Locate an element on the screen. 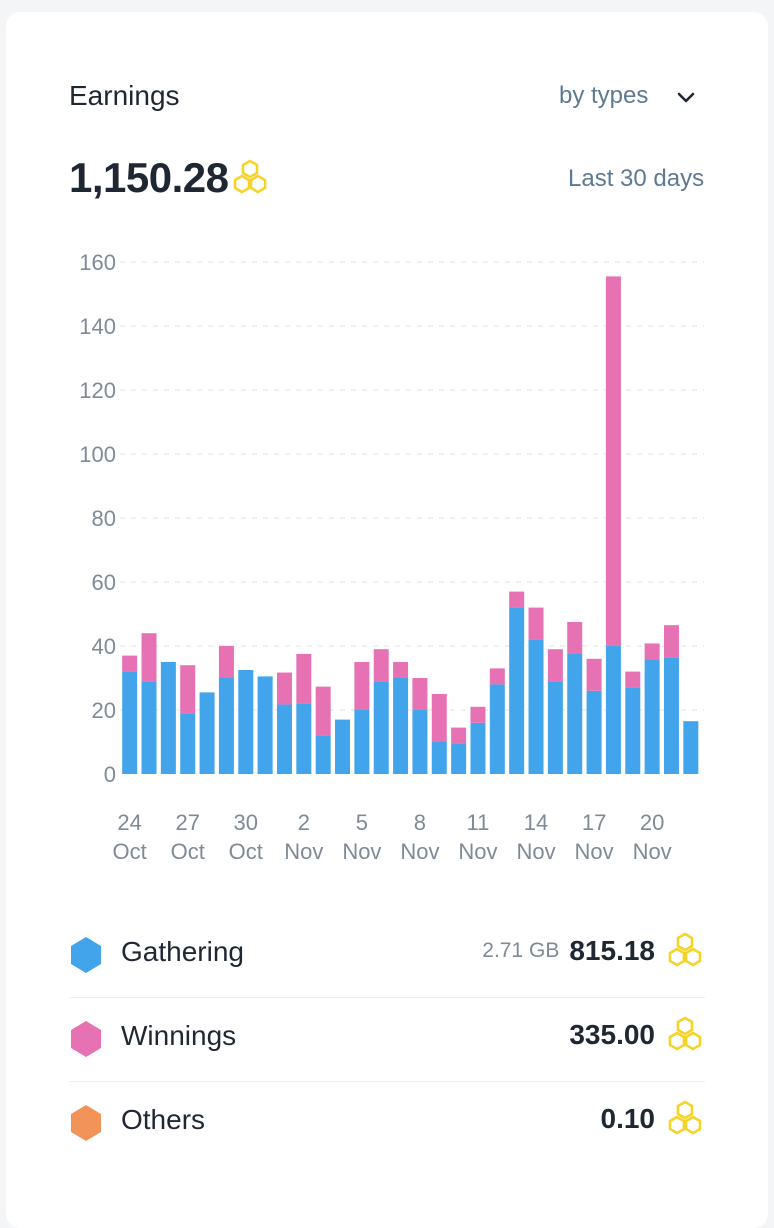 The image size is (774, 1228). y-tick-label: 100 is located at coordinates (97, 454).